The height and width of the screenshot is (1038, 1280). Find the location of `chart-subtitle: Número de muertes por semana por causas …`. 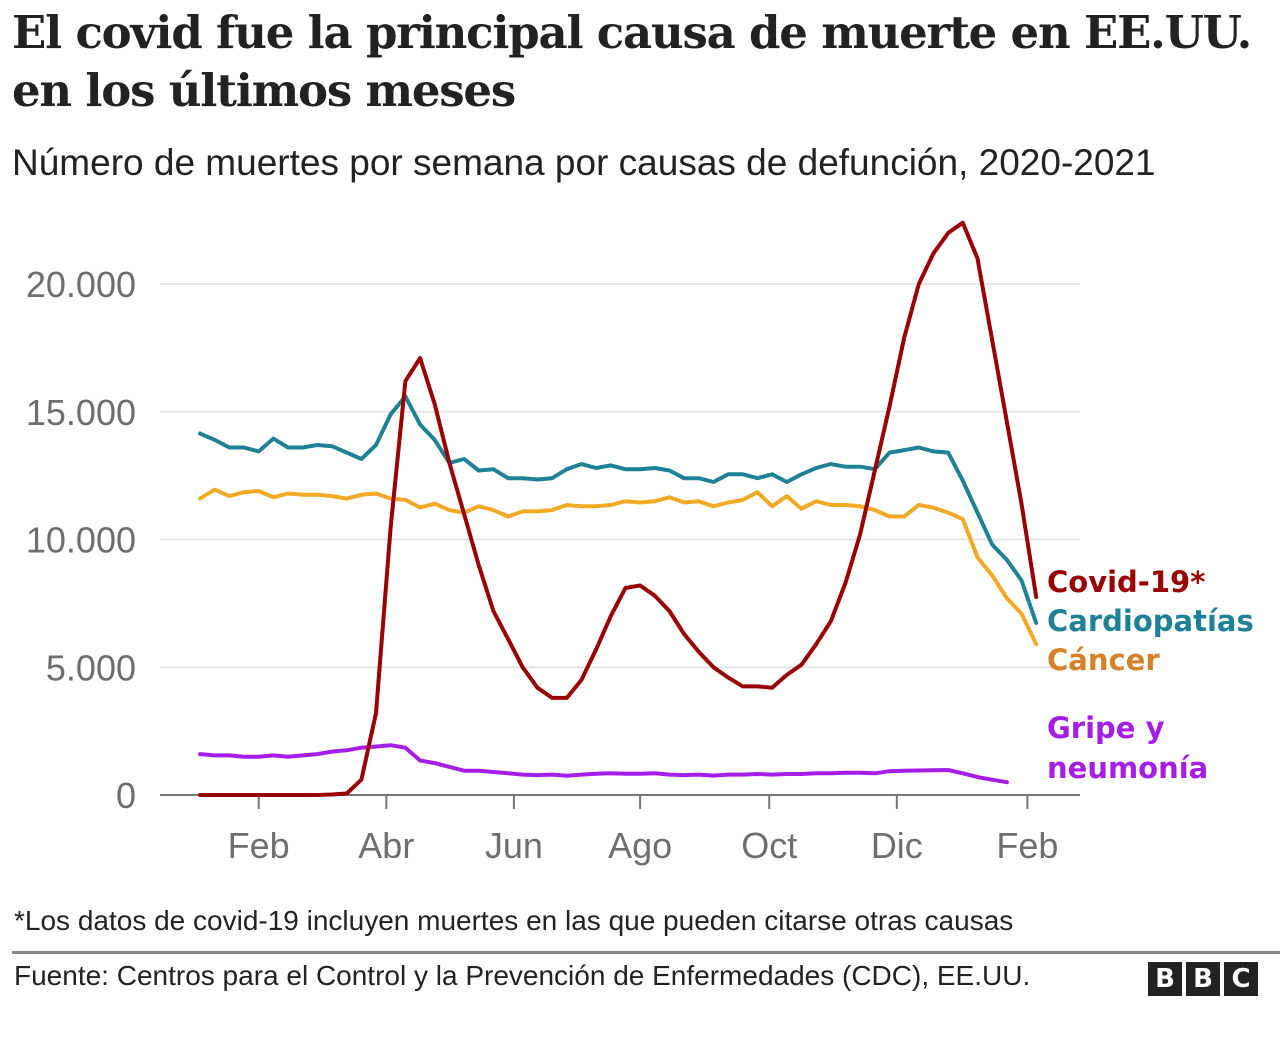

chart-subtitle: Número de muertes por semana por causas … is located at coordinates (584, 162).